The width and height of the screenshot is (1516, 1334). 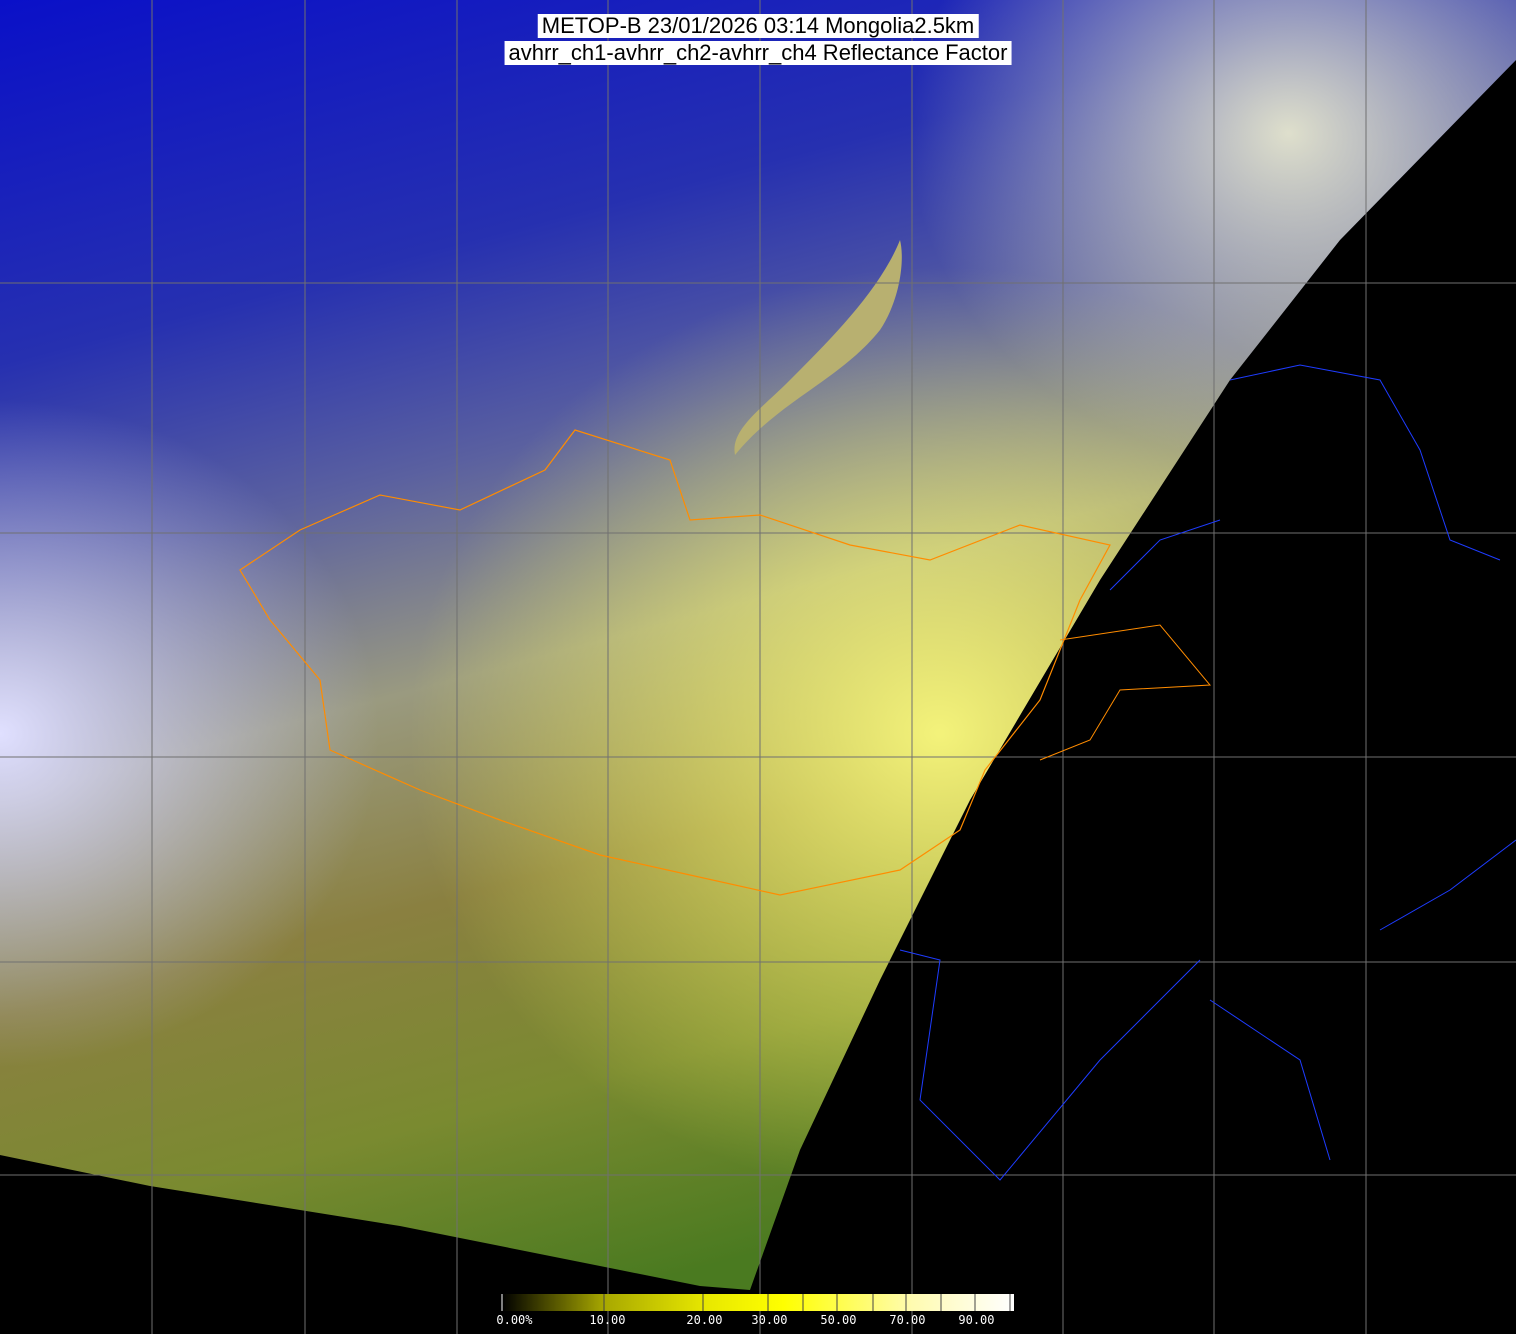 I want to click on province-border, so click(x=1125, y=692).